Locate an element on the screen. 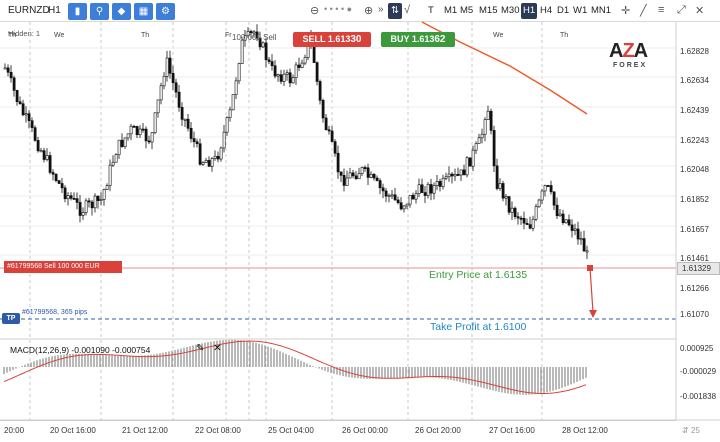 The height and width of the screenshot is (442, 720). scroll-indicator: ⇵ 25 is located at coordinates (691, 430).